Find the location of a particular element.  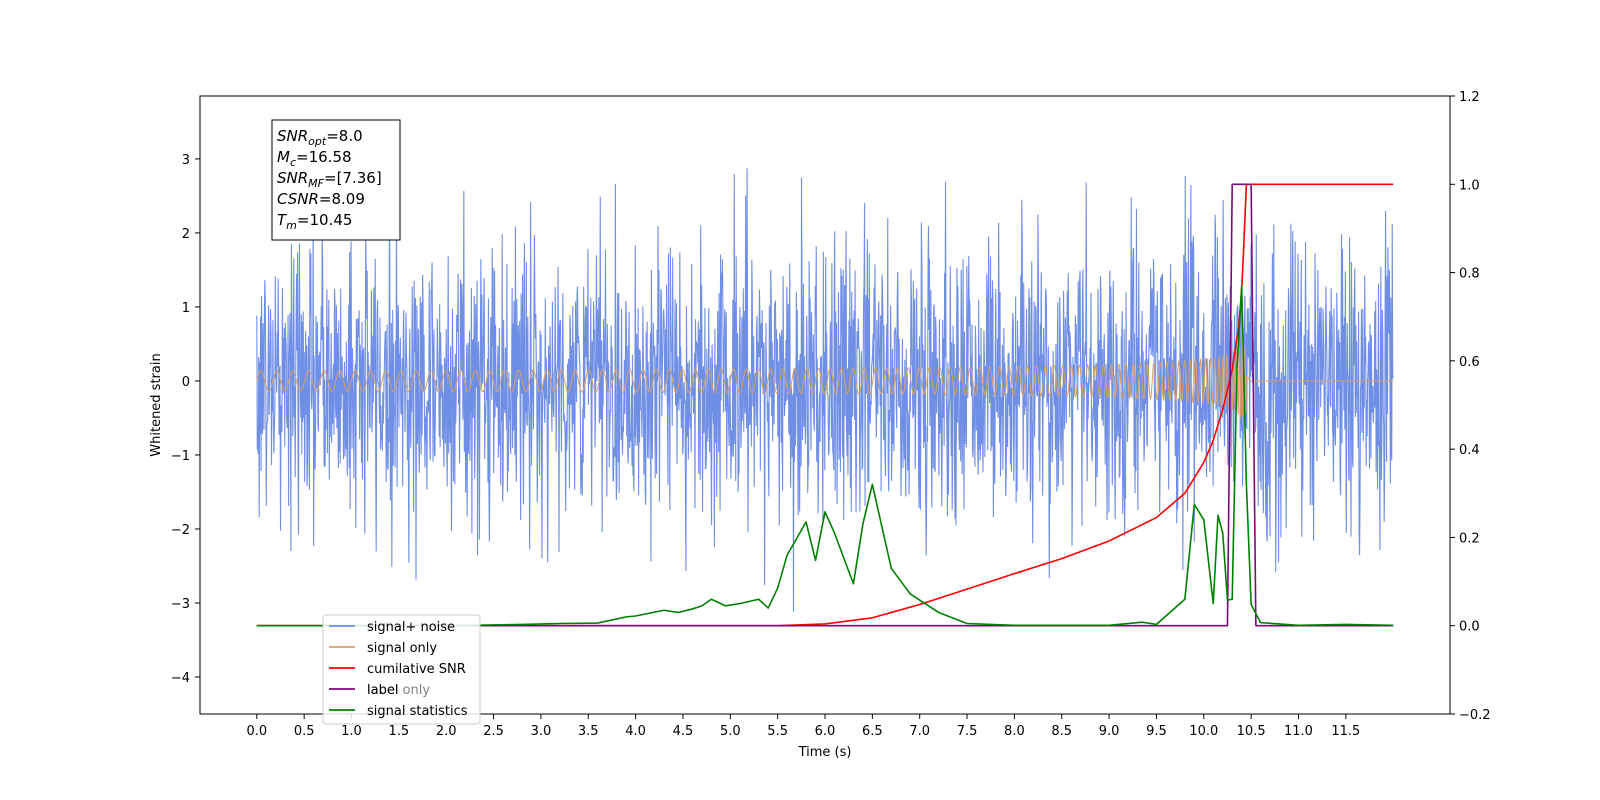

x-tick-label: 2.0 is located at coordinates (446, 731).